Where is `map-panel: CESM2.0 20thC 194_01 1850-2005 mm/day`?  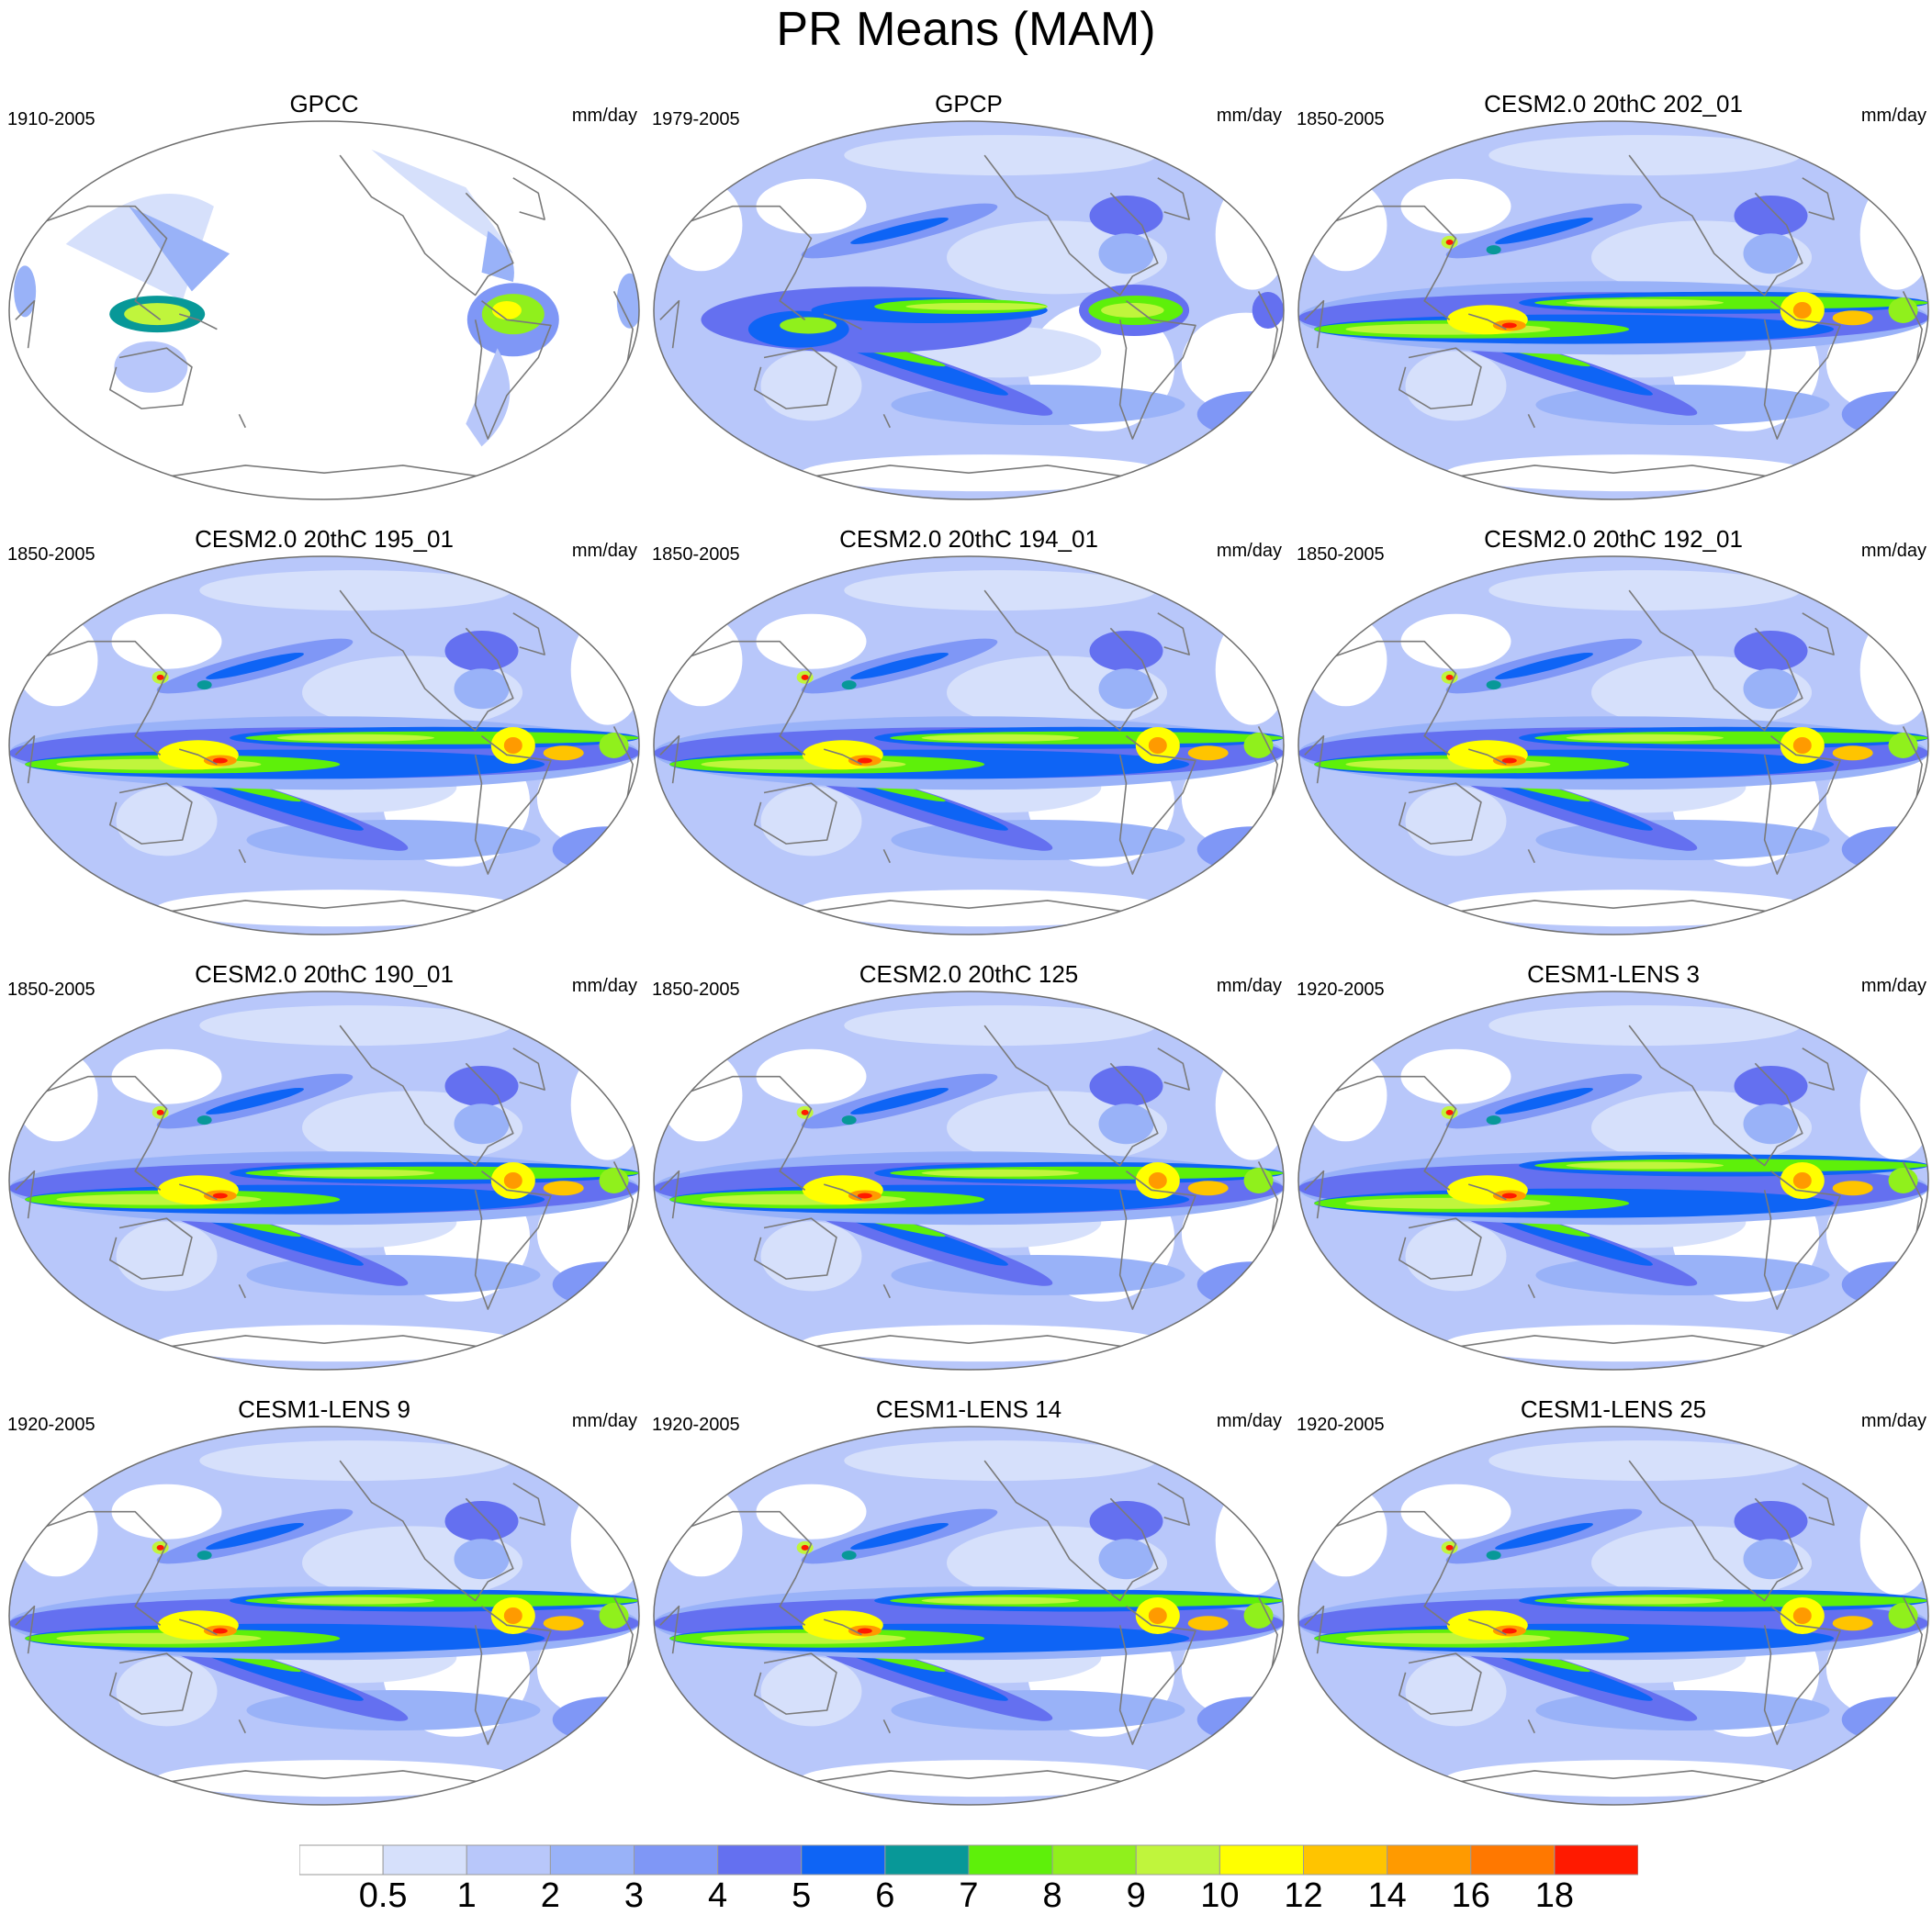
map-panel: CESM2.0 20thC 194_01 1850-2005 mm/day is located at coordinates (969, 741).